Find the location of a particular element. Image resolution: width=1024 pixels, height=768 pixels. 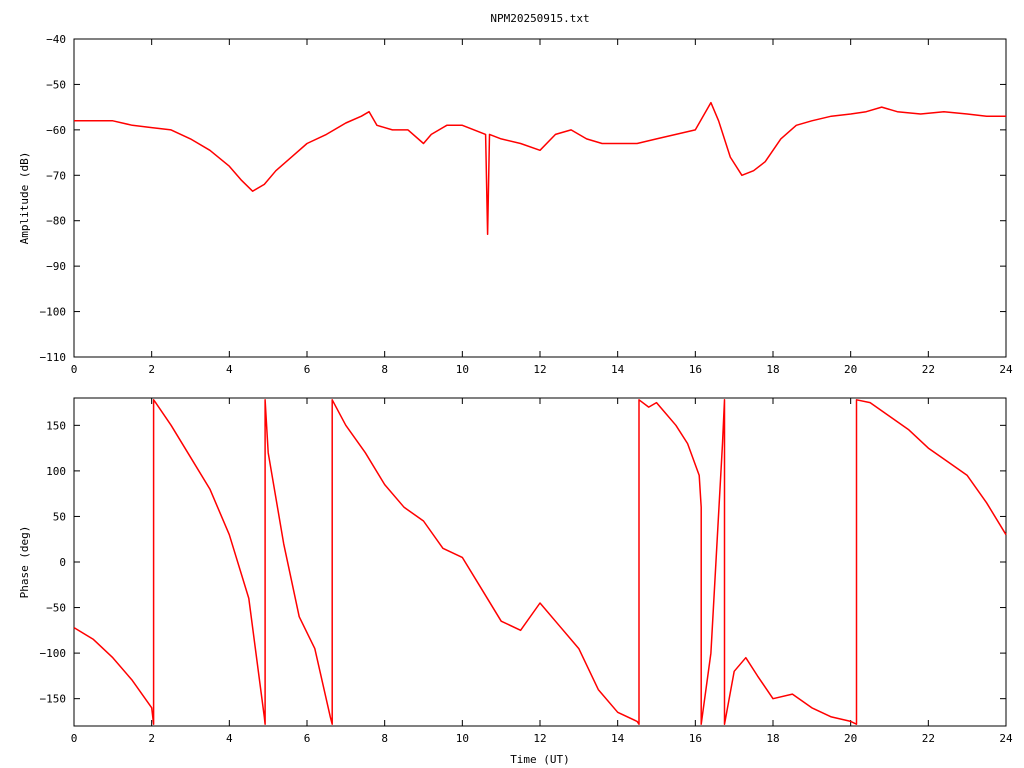

amplitude-x-tick-label: 0 is located at coordinates (74, 369).